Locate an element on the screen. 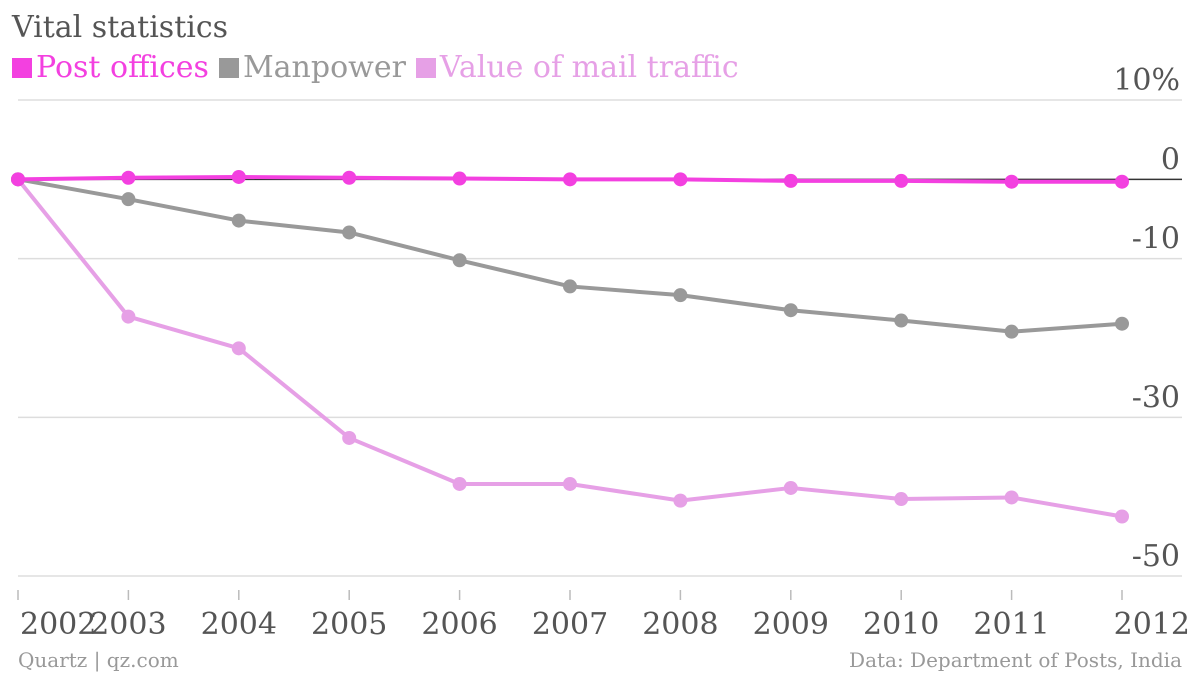  x-tick-label: 2008 is located at coordinates (680, 624).